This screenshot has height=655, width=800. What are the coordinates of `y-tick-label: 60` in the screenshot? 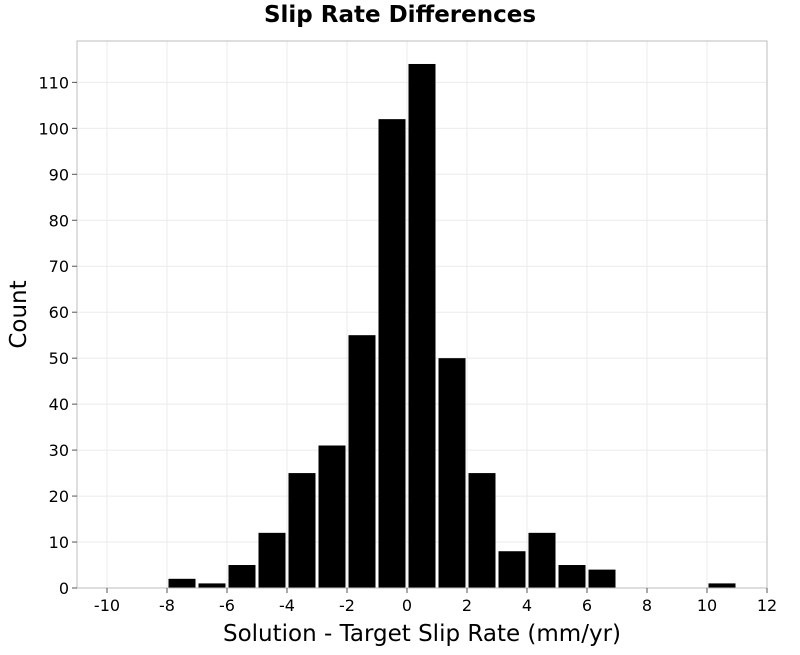 It's located at (59, 312).